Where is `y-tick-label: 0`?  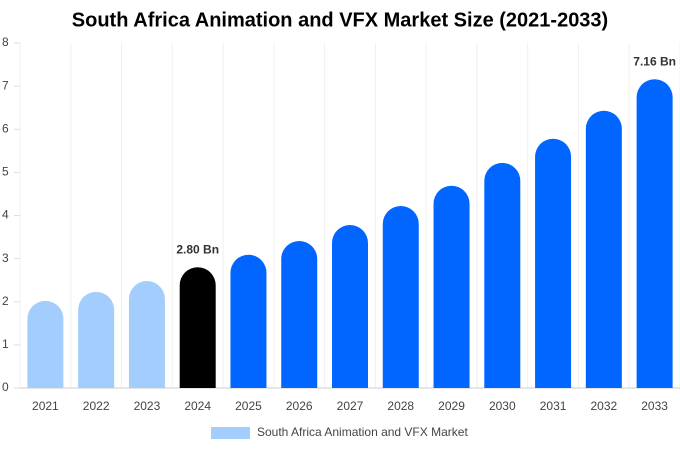
y-tick-label: 0 is located at coordinates (5, 387).